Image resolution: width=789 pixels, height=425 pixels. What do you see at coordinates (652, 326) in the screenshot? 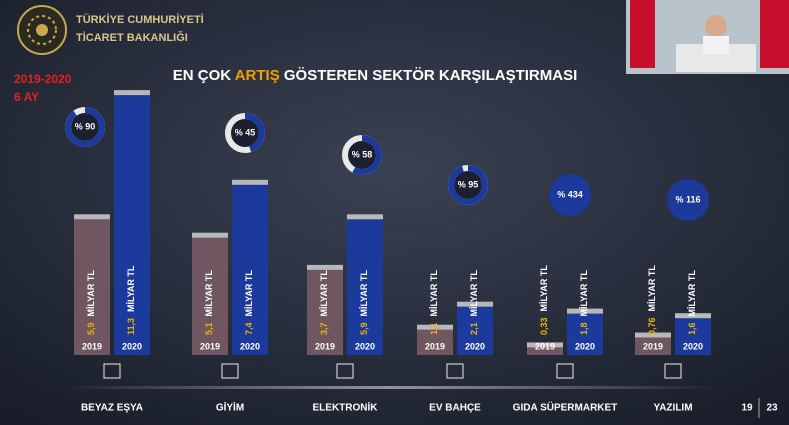
I see `value: 0,76` at bounding box center [652, 326].